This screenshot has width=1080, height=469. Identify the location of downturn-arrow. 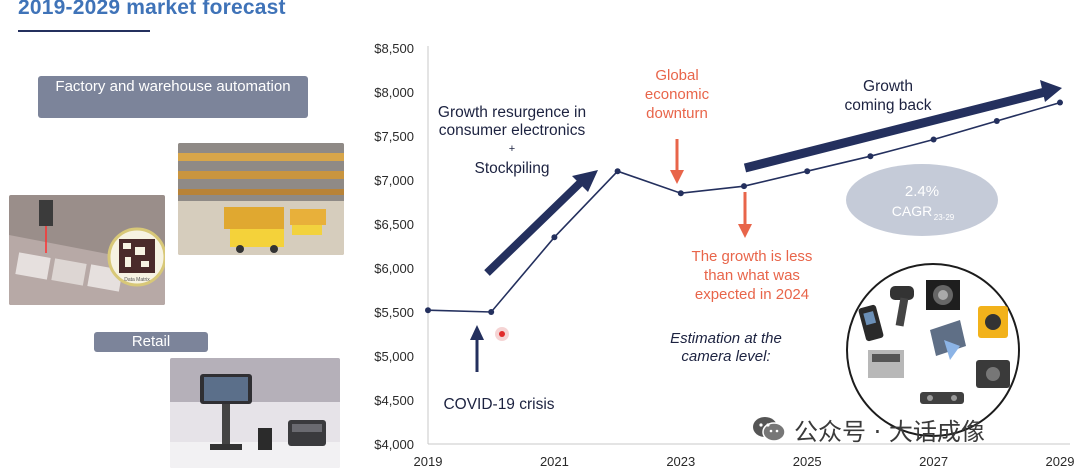
(677, 161).